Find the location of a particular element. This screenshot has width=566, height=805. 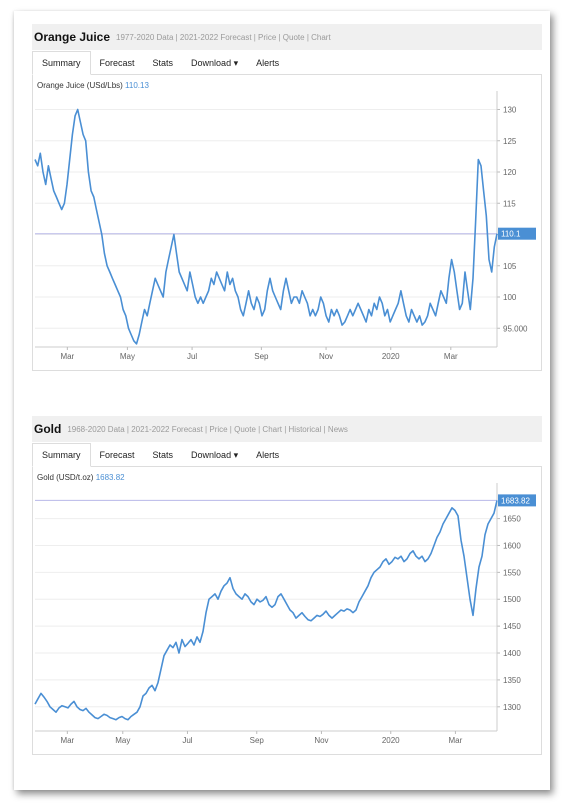

y-tick-label: 1400 is located at coordinates (512, 653).